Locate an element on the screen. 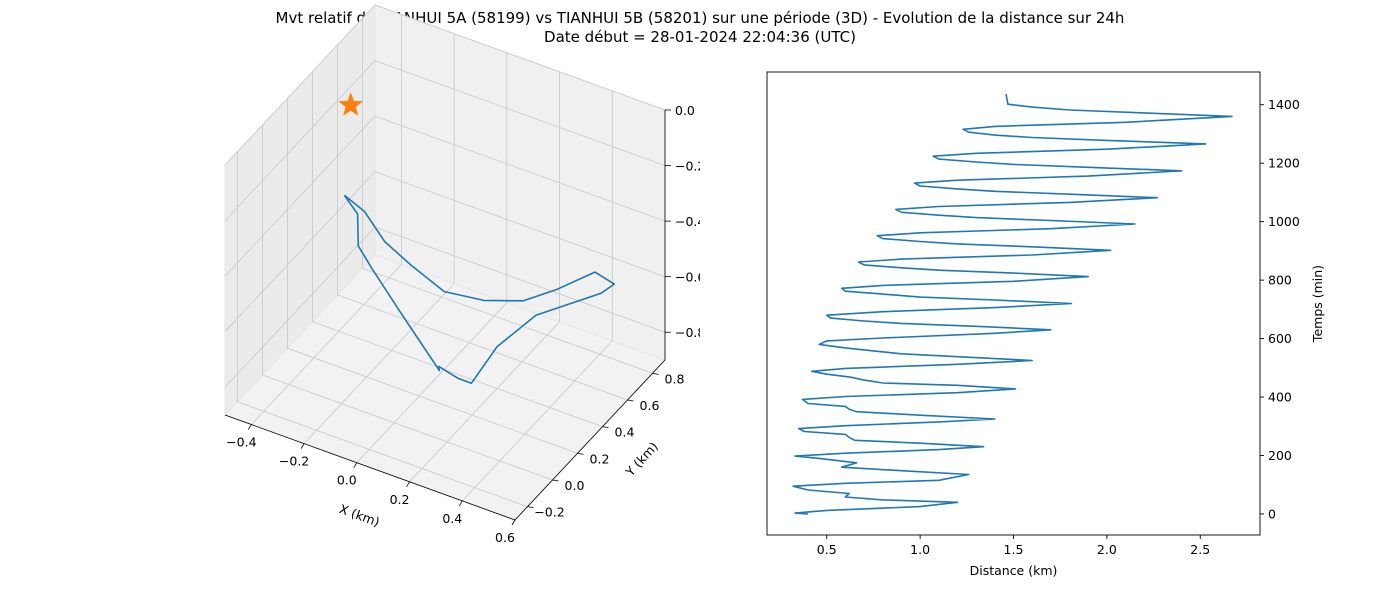 The image size is (1400, 600). y-axis-line is located at coordinates (590, 440).